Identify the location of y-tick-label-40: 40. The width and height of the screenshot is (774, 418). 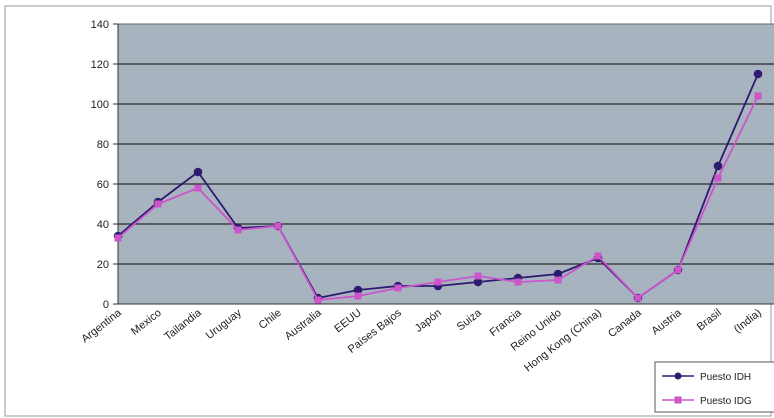
(103, 225).